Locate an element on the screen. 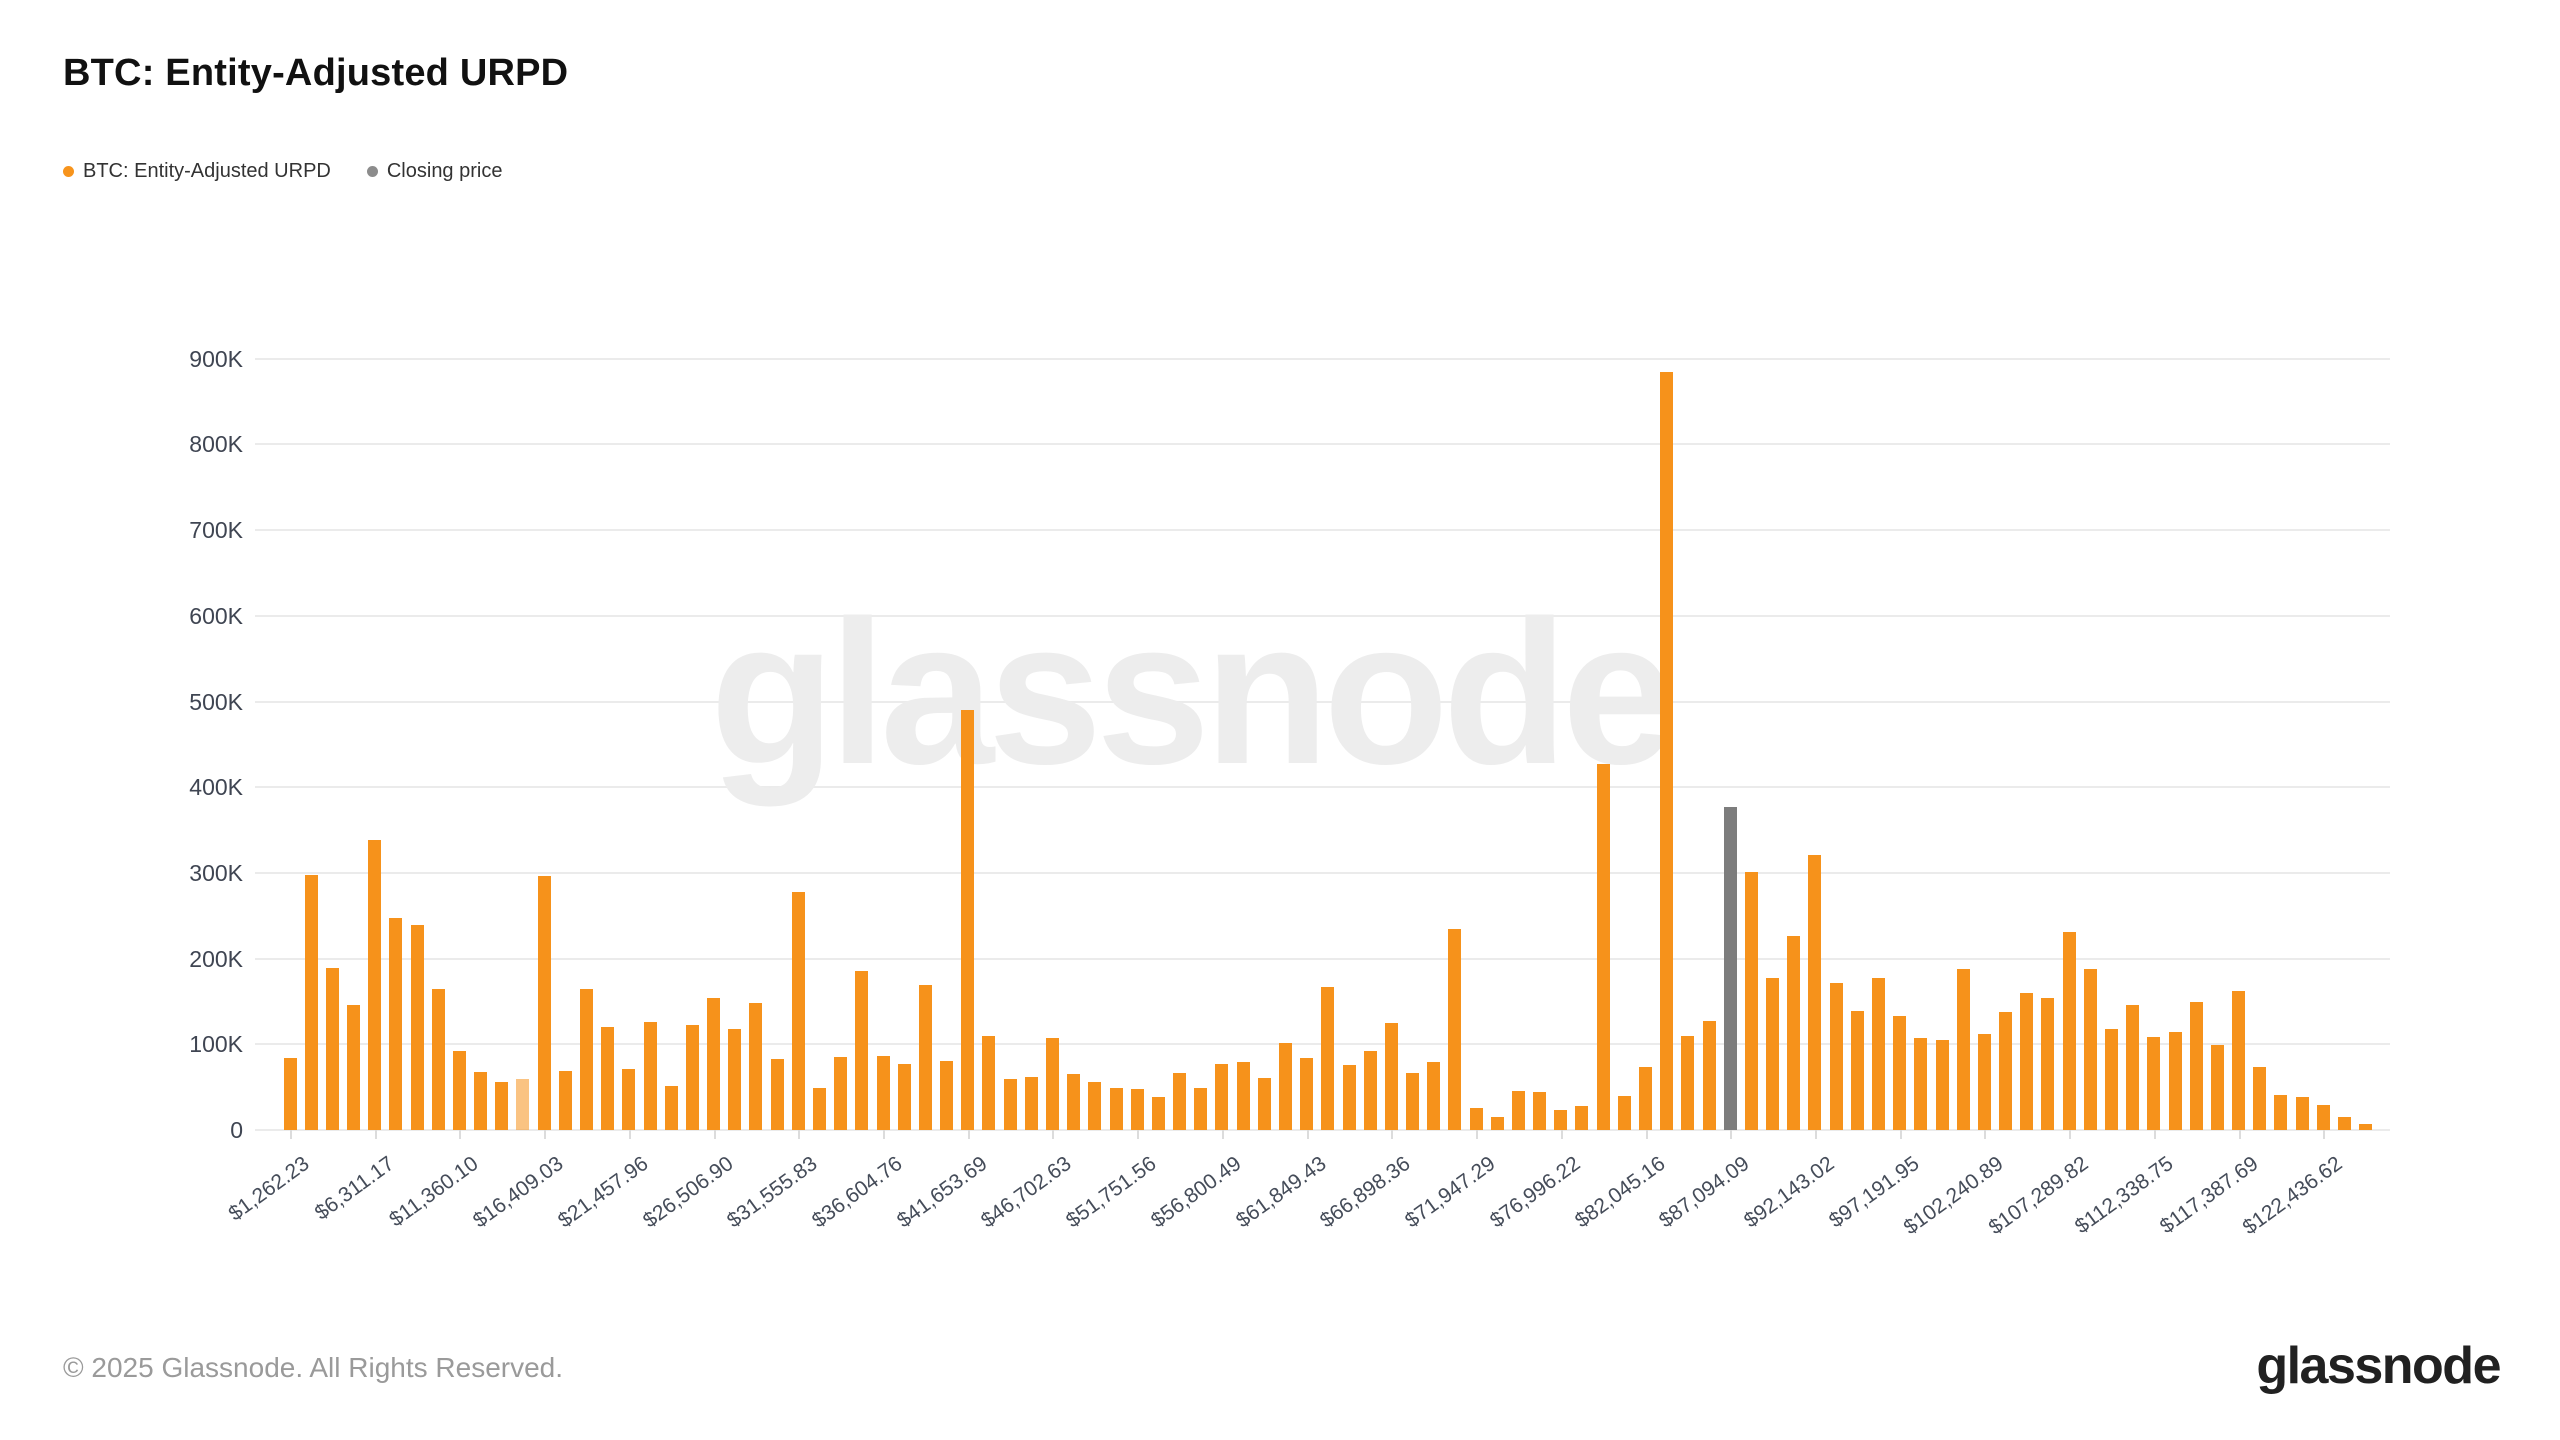 Image resolution: width=2560 pixels, height=1440 pixels. legend-item-closing-price: Closing price is located at coordinates (434, 171).